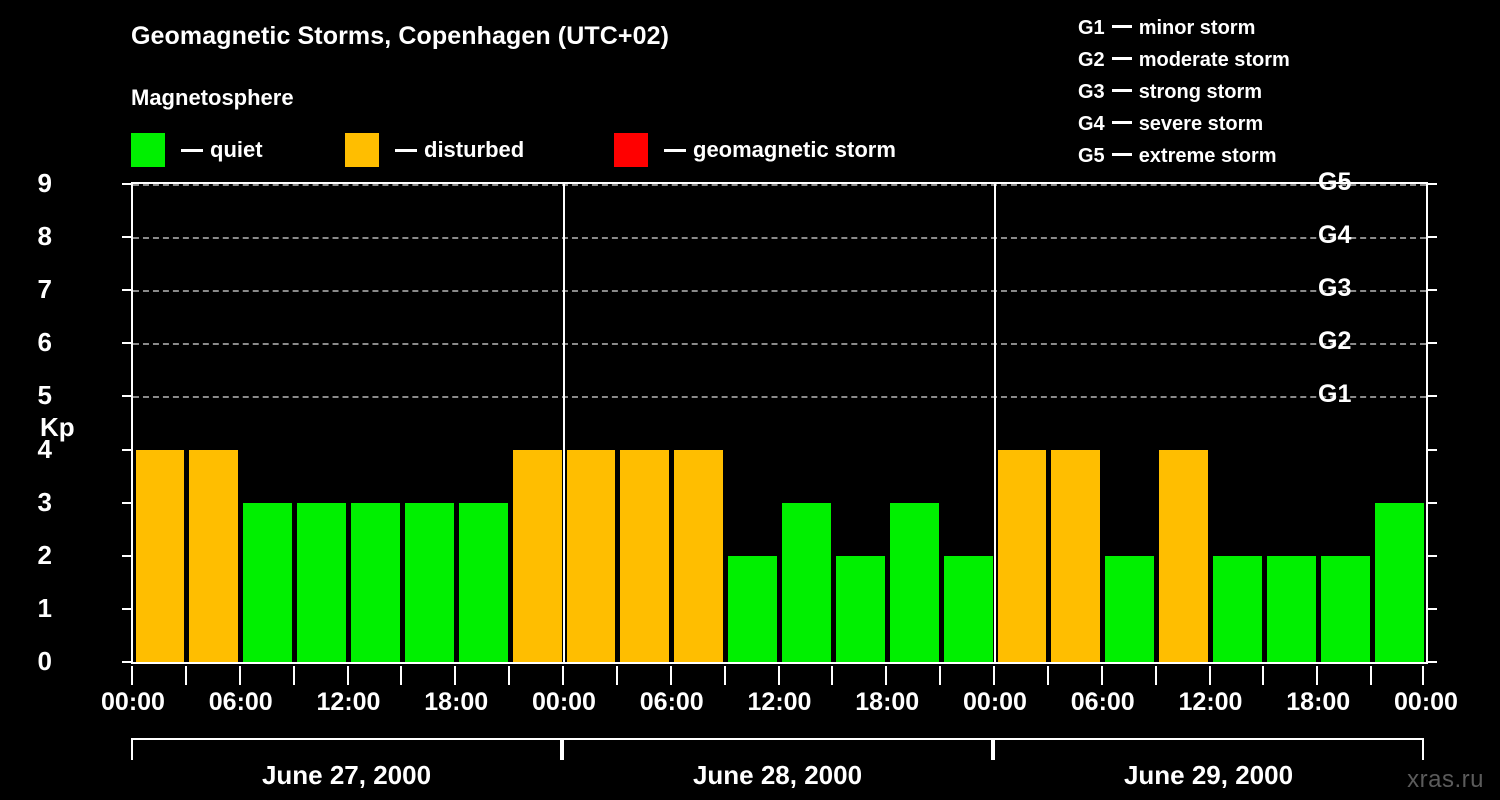  I want to click on legend-entry-disturbed: disturbed, so click(434, 150).